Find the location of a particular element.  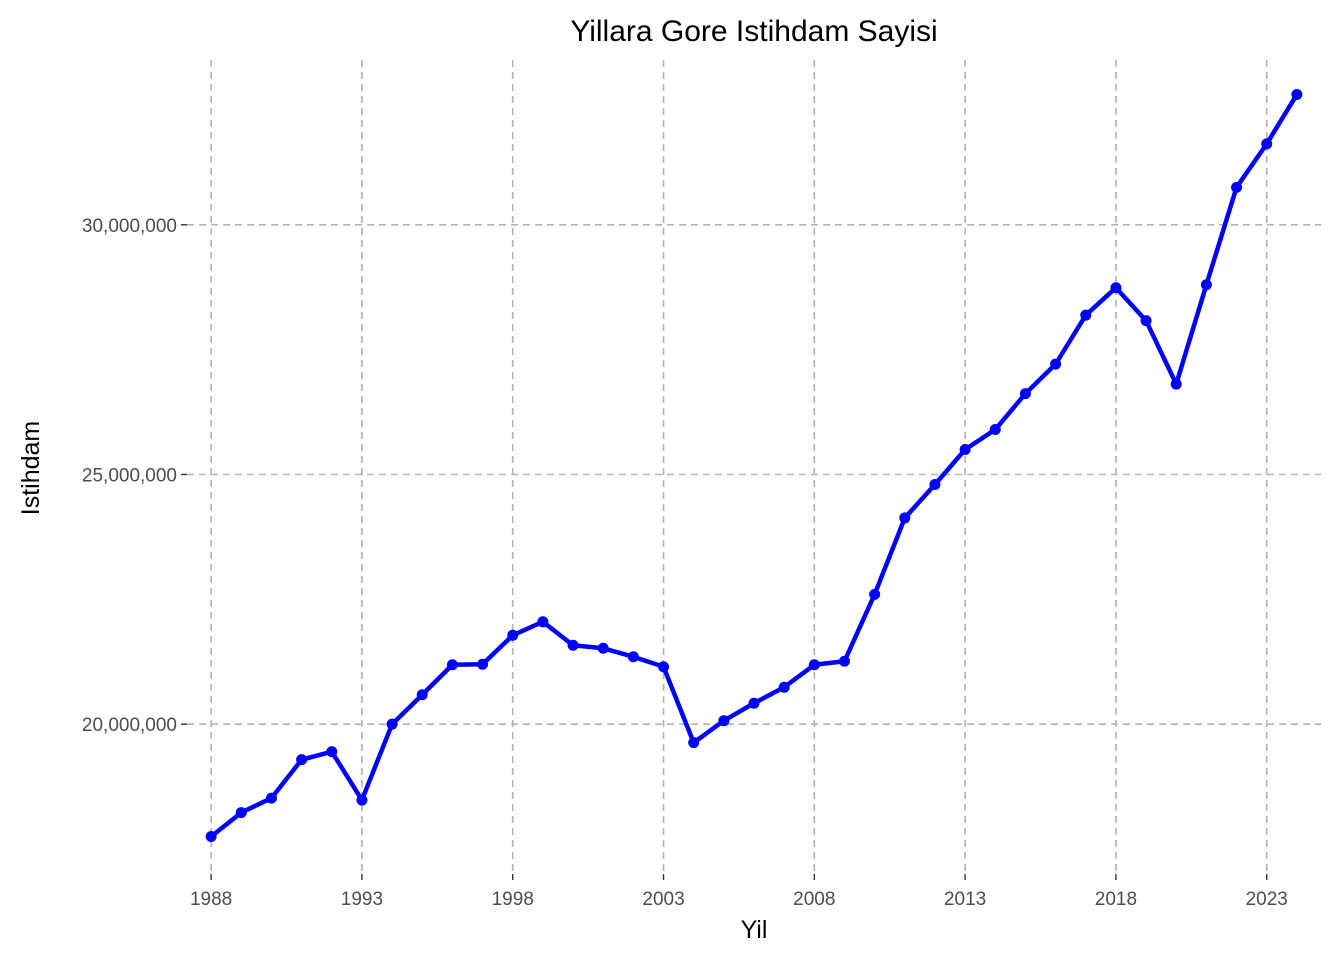

x-tick-label: 2013 is located at coordinates (965, 899).